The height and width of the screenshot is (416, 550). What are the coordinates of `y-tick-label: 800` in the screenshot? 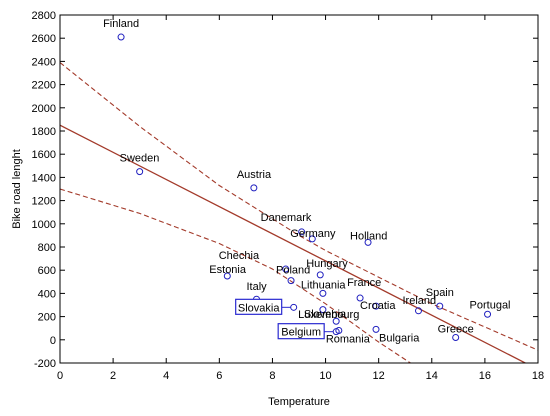 It's located at (47, 248).